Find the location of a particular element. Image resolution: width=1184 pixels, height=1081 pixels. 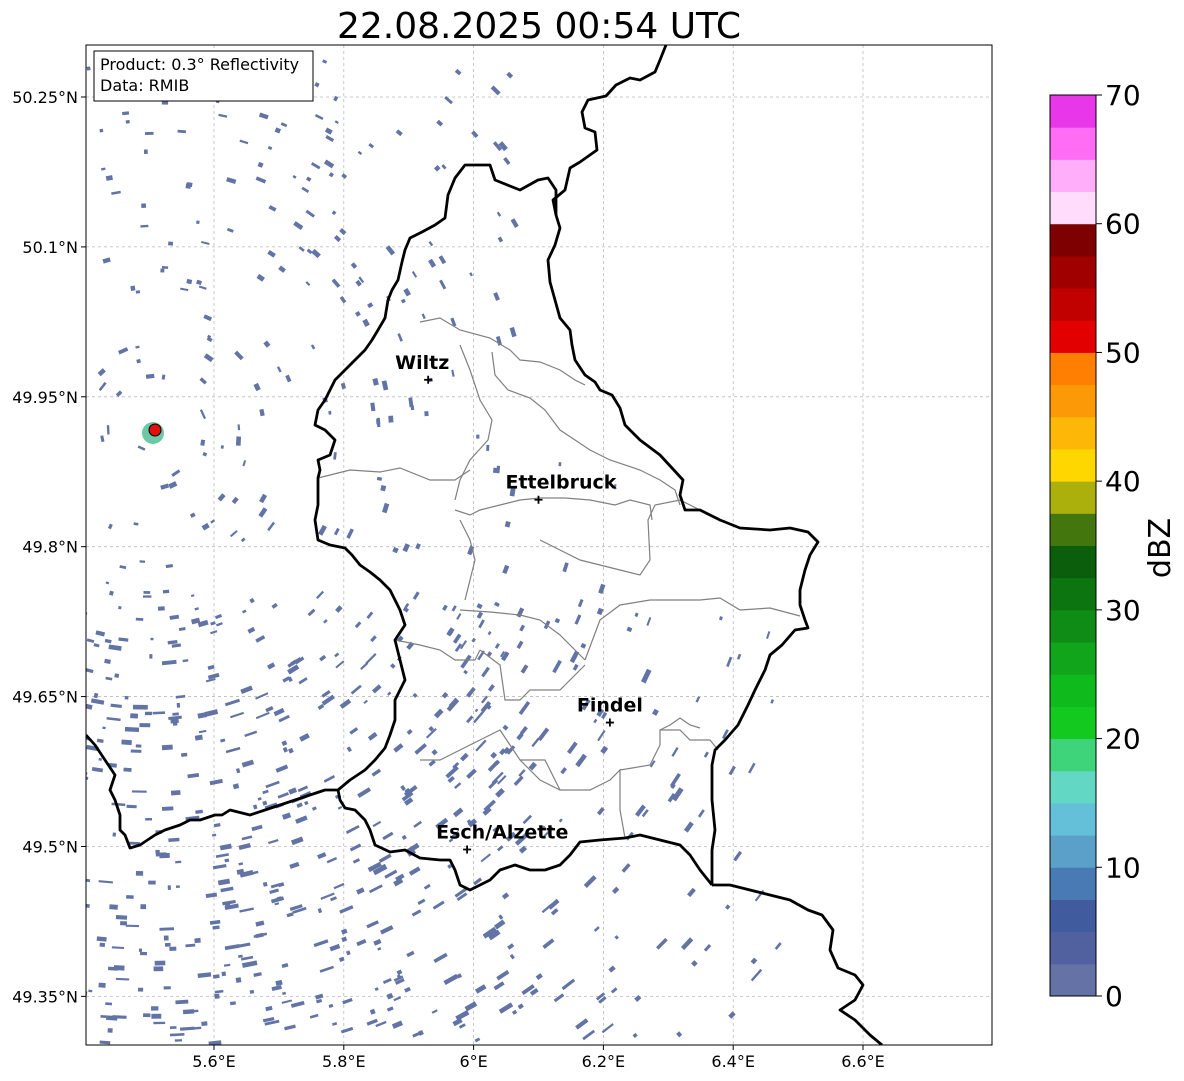

city-wiltz: Wiltz is located at coordinates (422, 368).